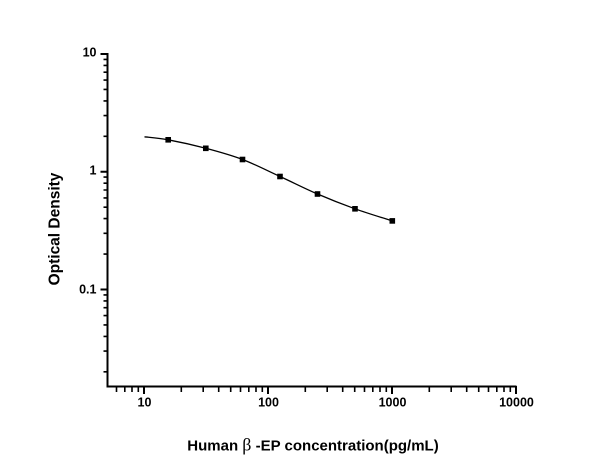 This screenshot has height=464, width=600. What do you see at coordinates (516, 403) in the screenshot?
I see `svg-text: 10000` at bounding box center [516, 403].